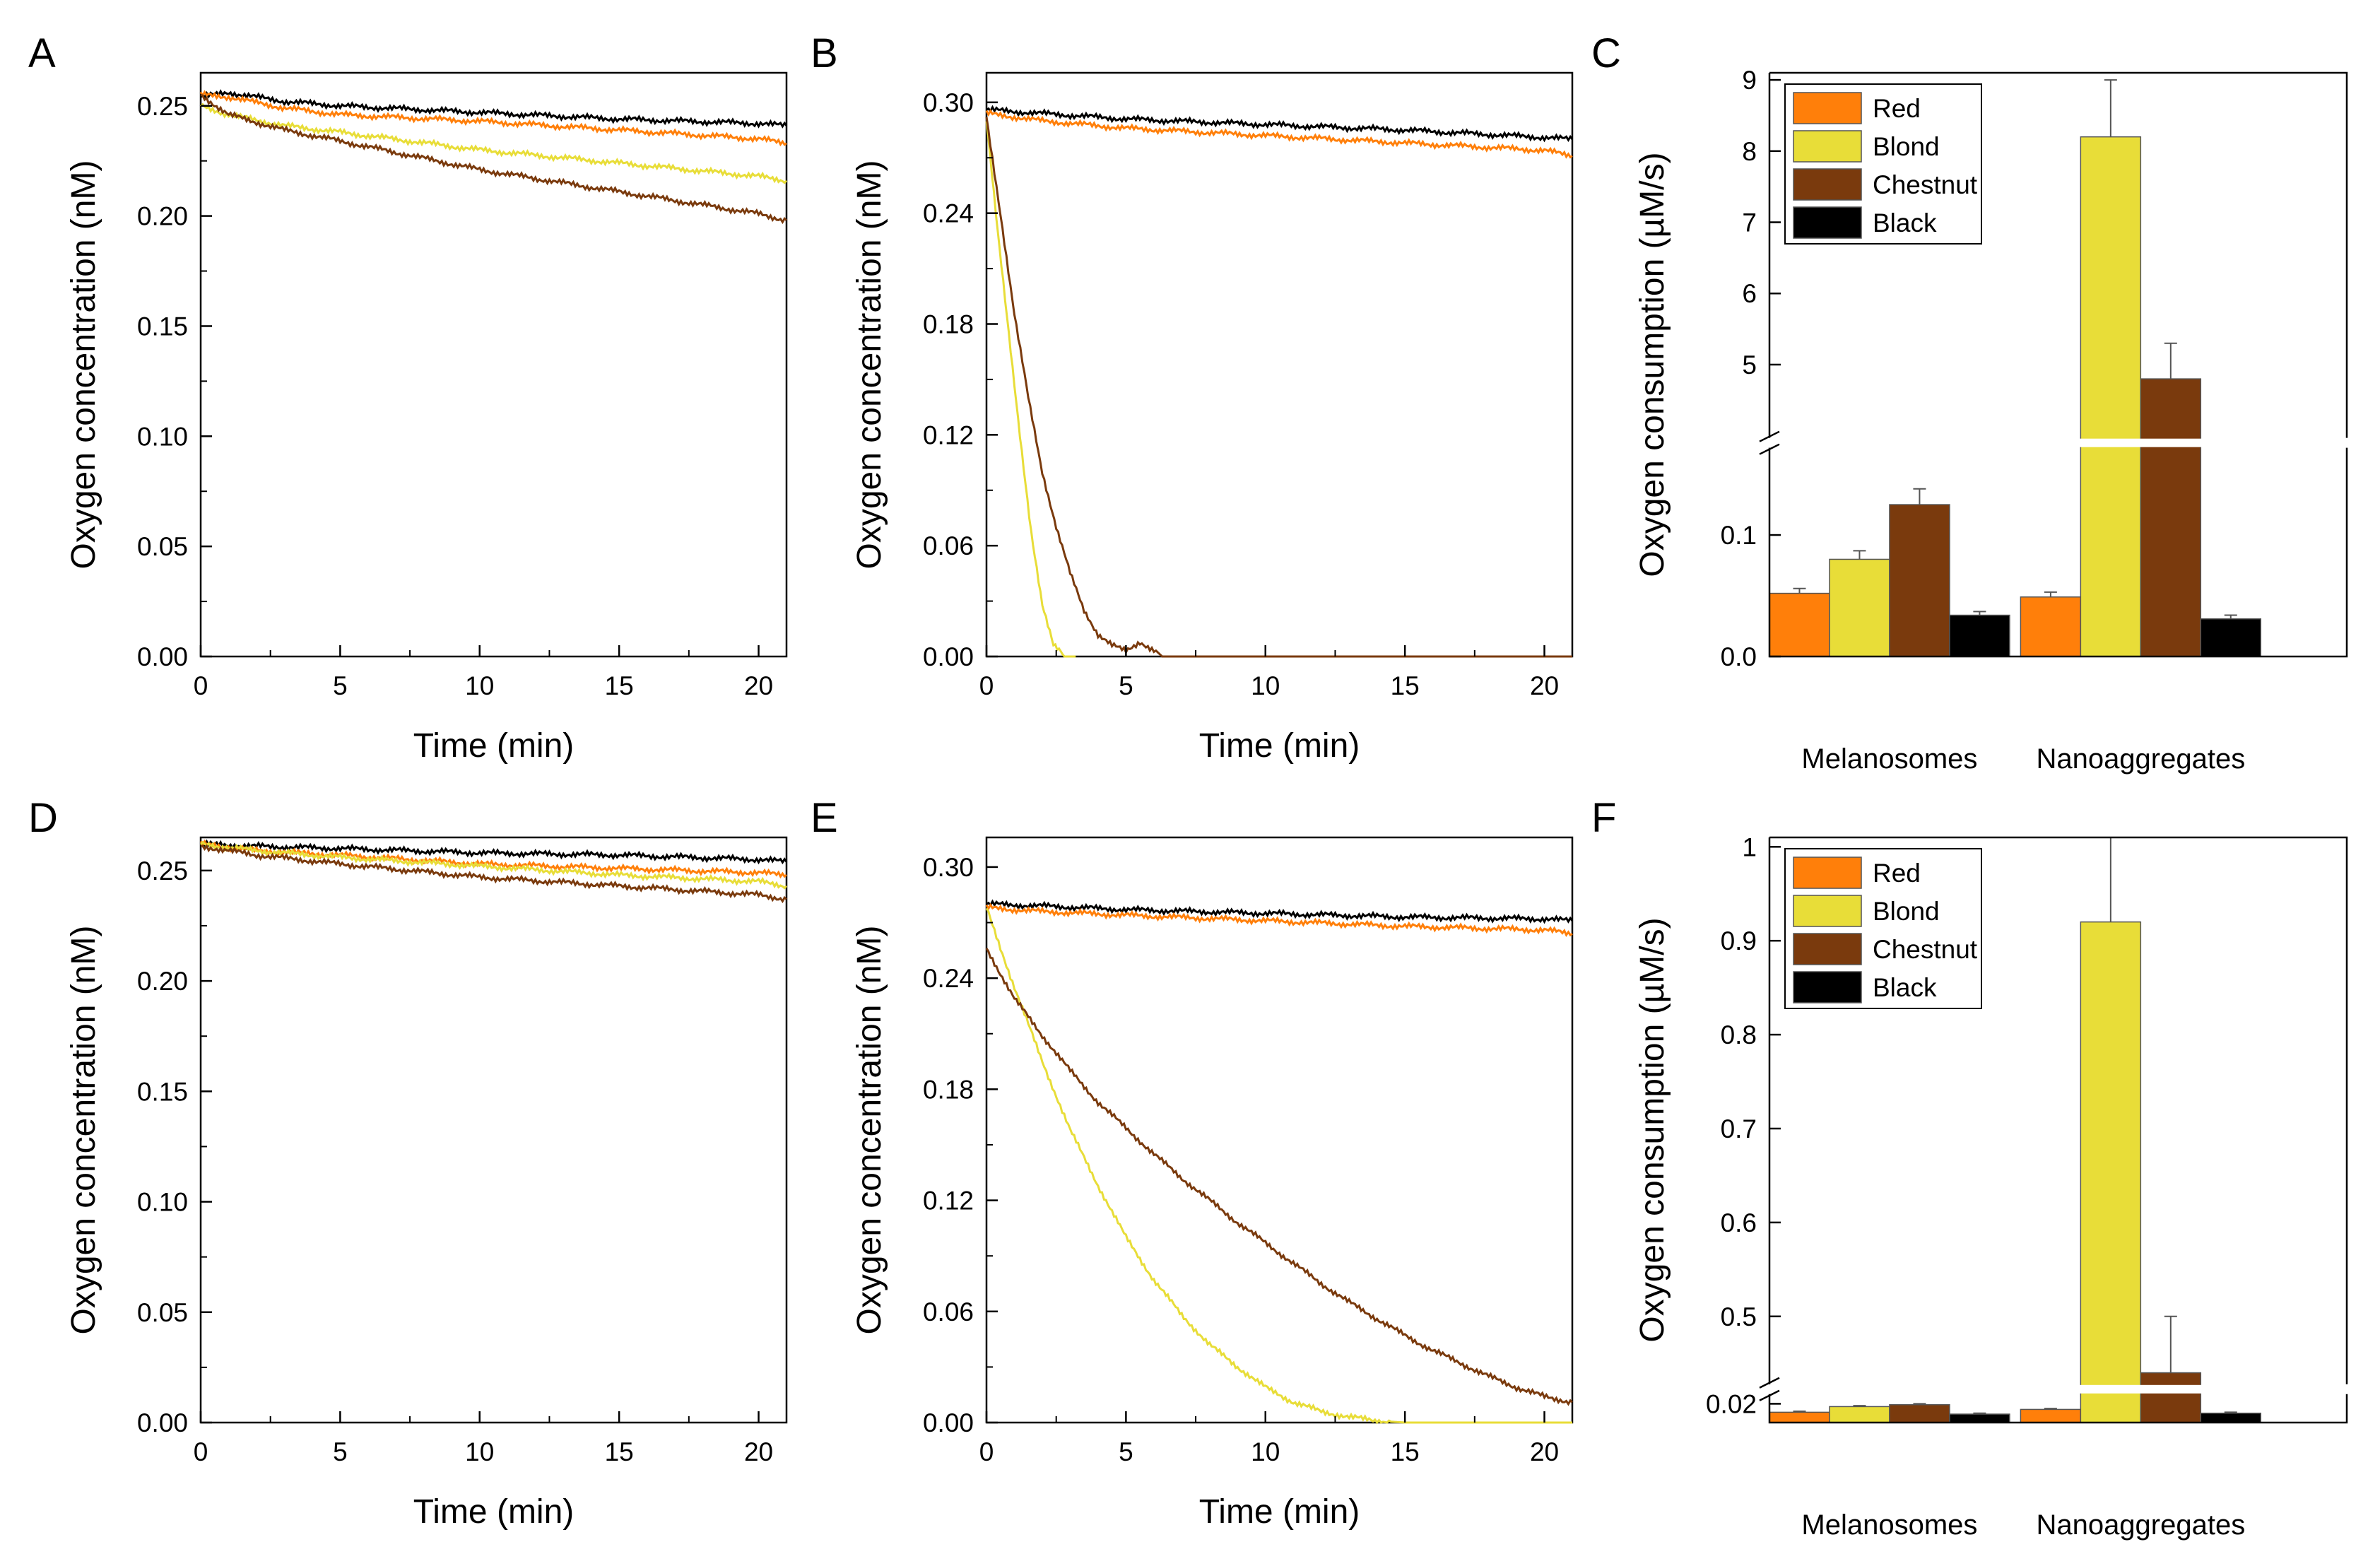  Describe the element at coordinates (948, 1311) in the screenshot. I see `y-tick-label: 0.06` at that location.